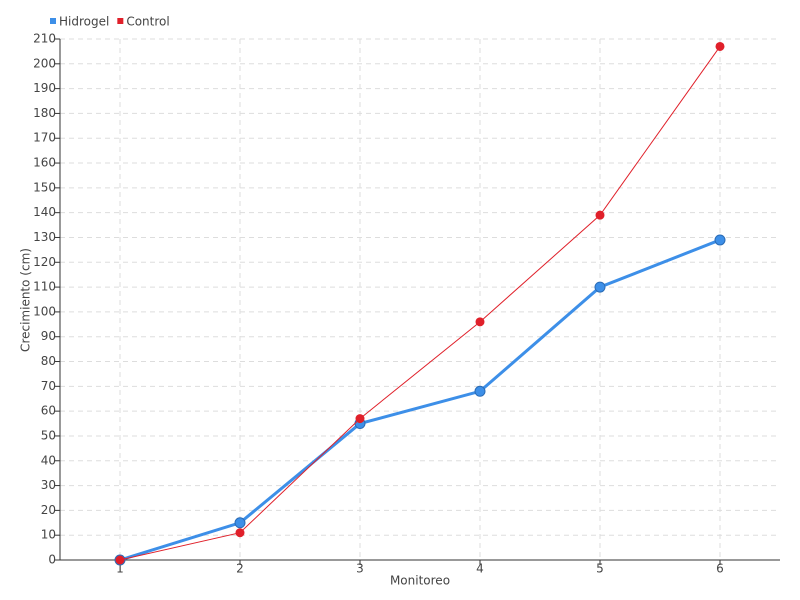 The image size is (800, 600). Describe the element at coordinates (44, 138) in the screenshot. I see `y-tick-label: 170` at that location.